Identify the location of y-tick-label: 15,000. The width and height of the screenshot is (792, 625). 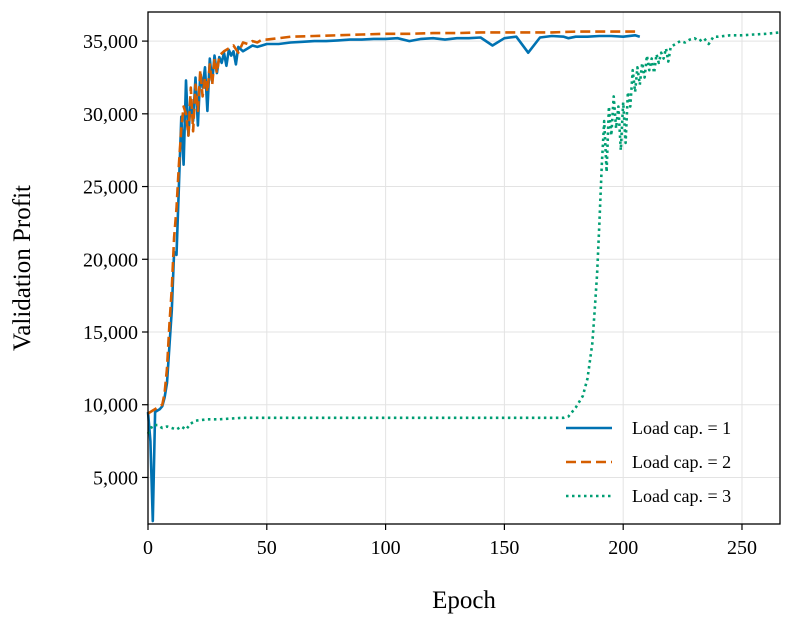
(110, 333).